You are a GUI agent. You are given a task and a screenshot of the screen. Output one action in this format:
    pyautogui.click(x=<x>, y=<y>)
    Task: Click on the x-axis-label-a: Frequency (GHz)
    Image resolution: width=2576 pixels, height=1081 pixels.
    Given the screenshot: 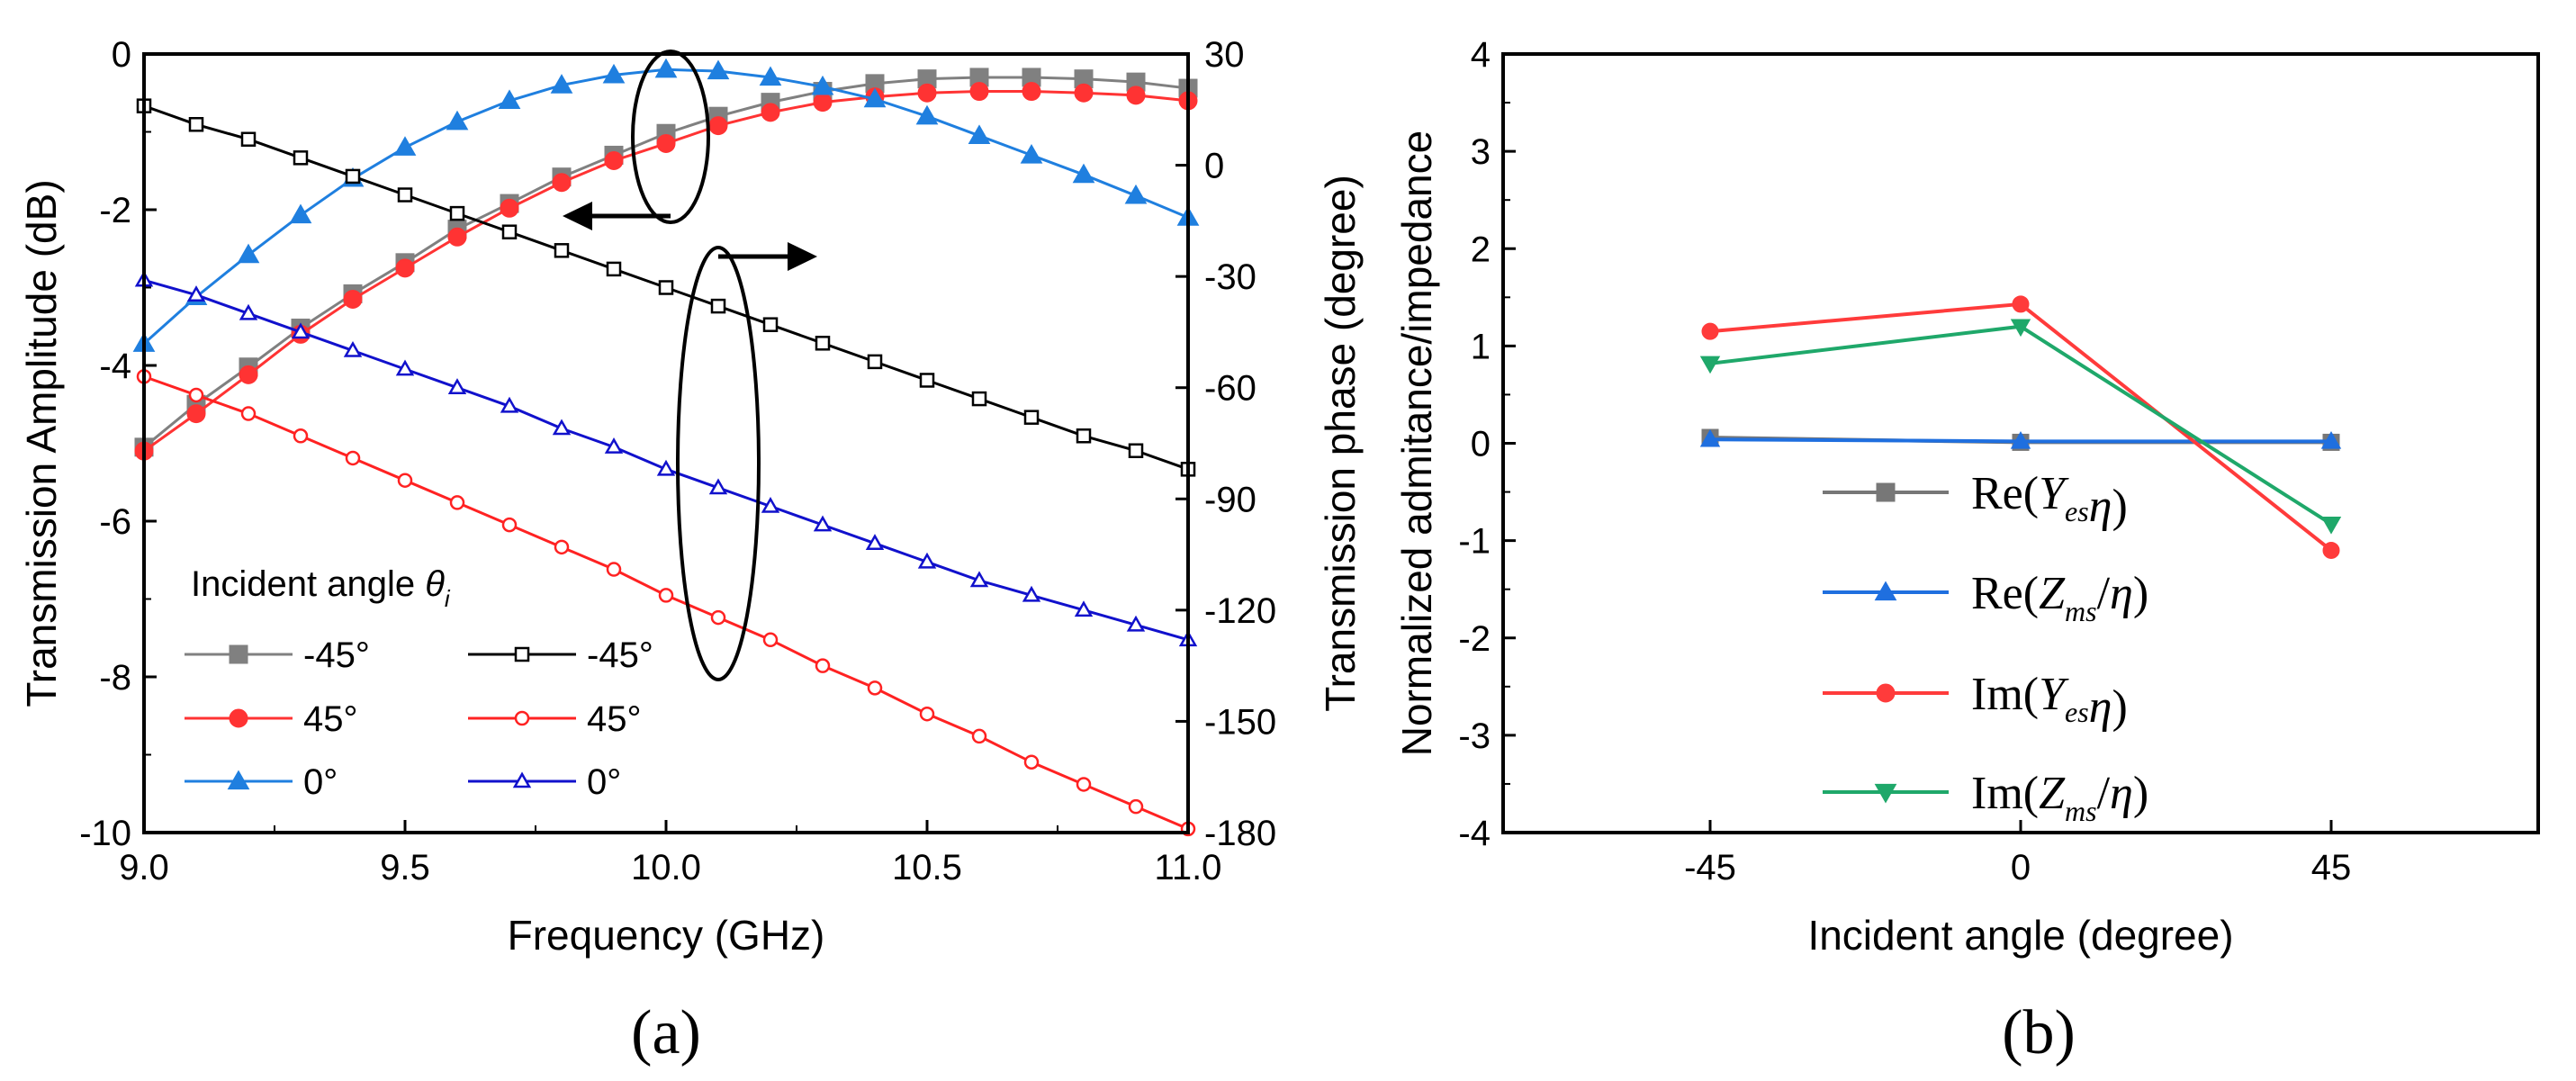 What is the action you would take?
    pyautogui.click(x=666, y=935)
    